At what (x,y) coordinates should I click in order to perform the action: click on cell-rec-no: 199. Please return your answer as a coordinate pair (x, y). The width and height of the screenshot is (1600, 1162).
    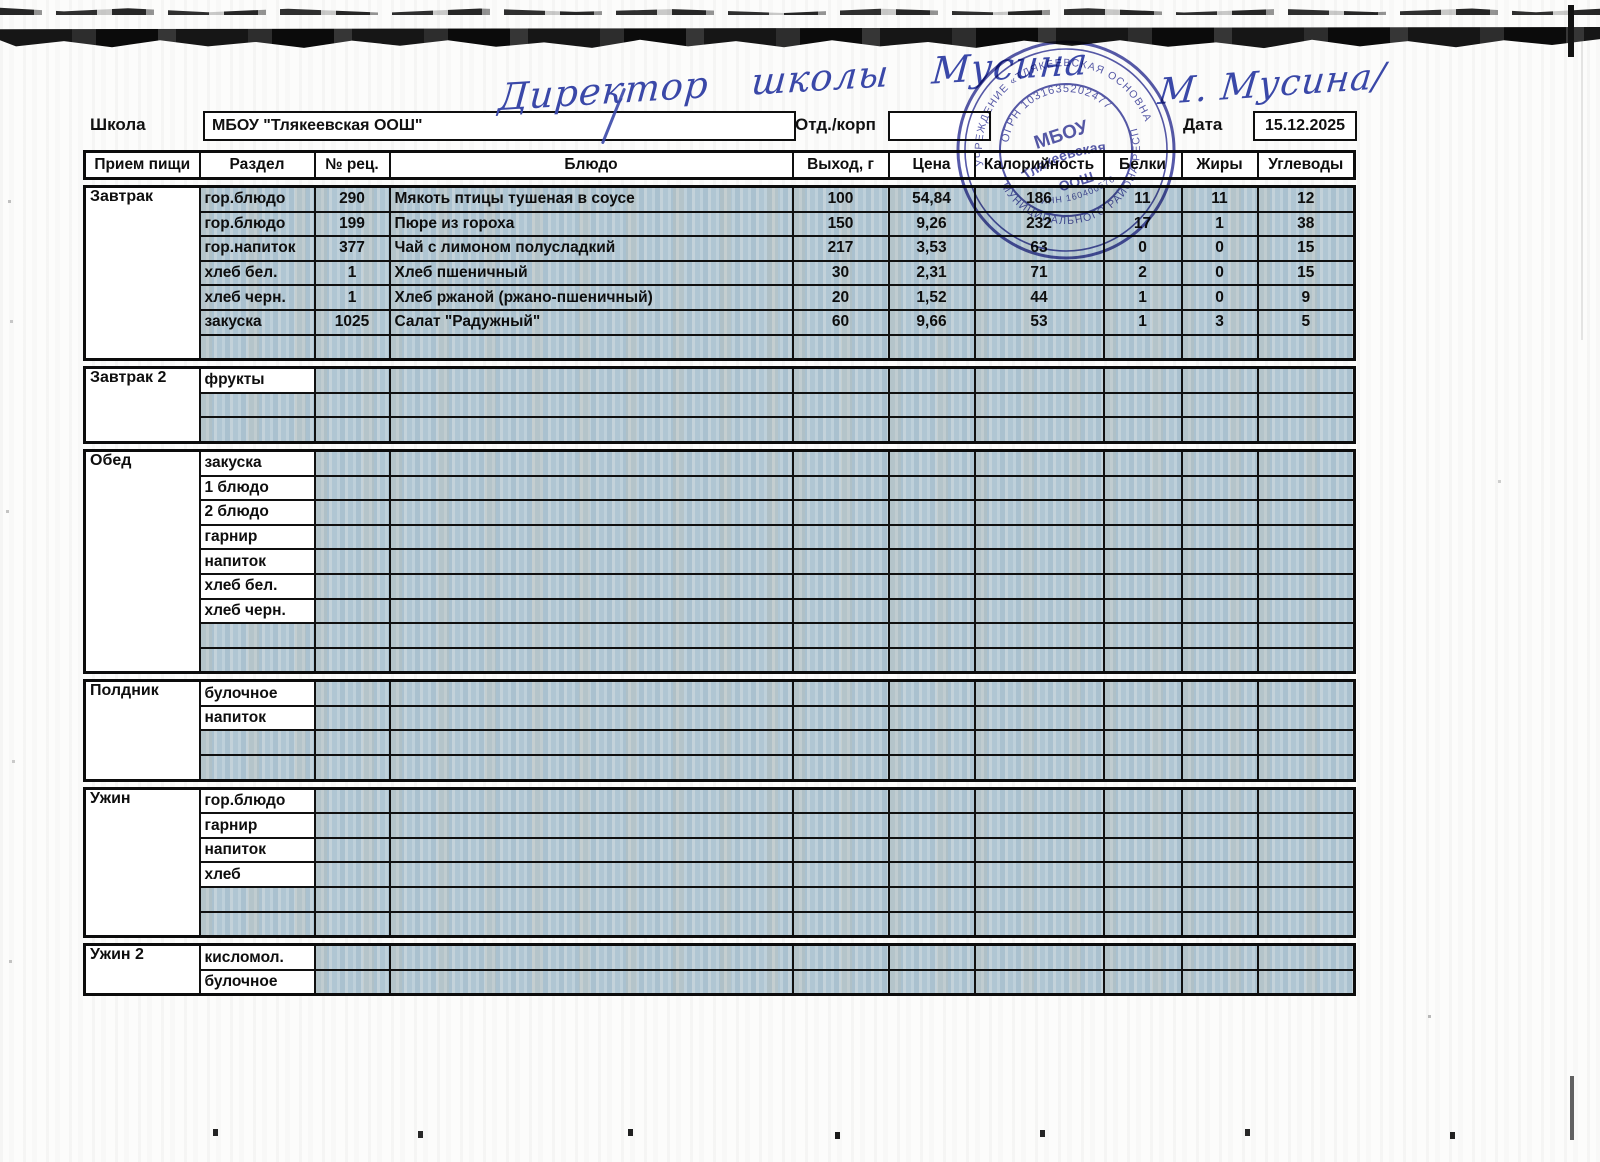
    Looking at the image, I should click on (352, 224).